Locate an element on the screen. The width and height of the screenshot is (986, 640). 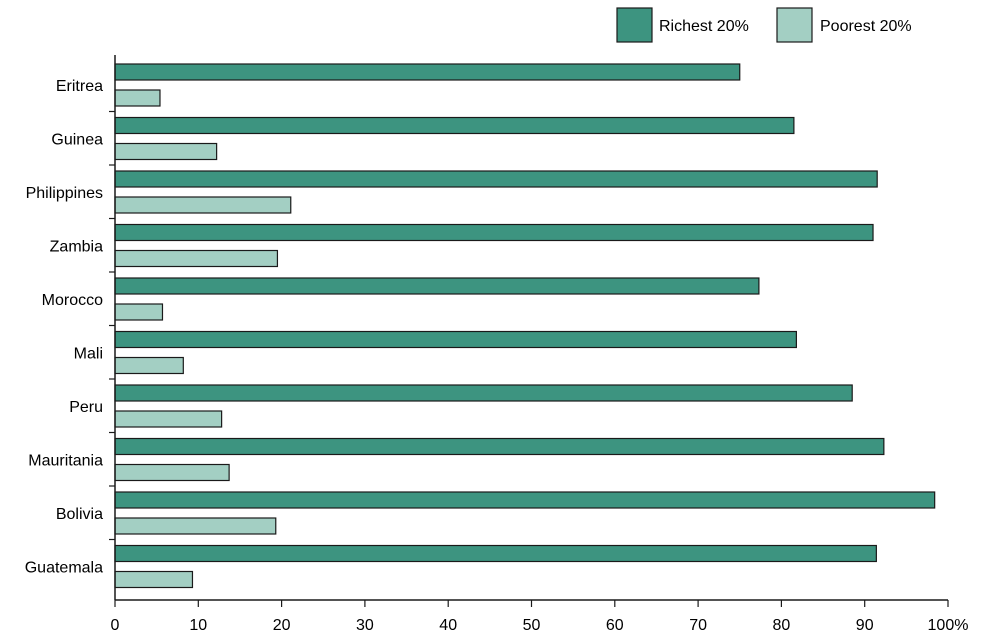
bar-poorest-guinea is located at coordinates (166, 151).